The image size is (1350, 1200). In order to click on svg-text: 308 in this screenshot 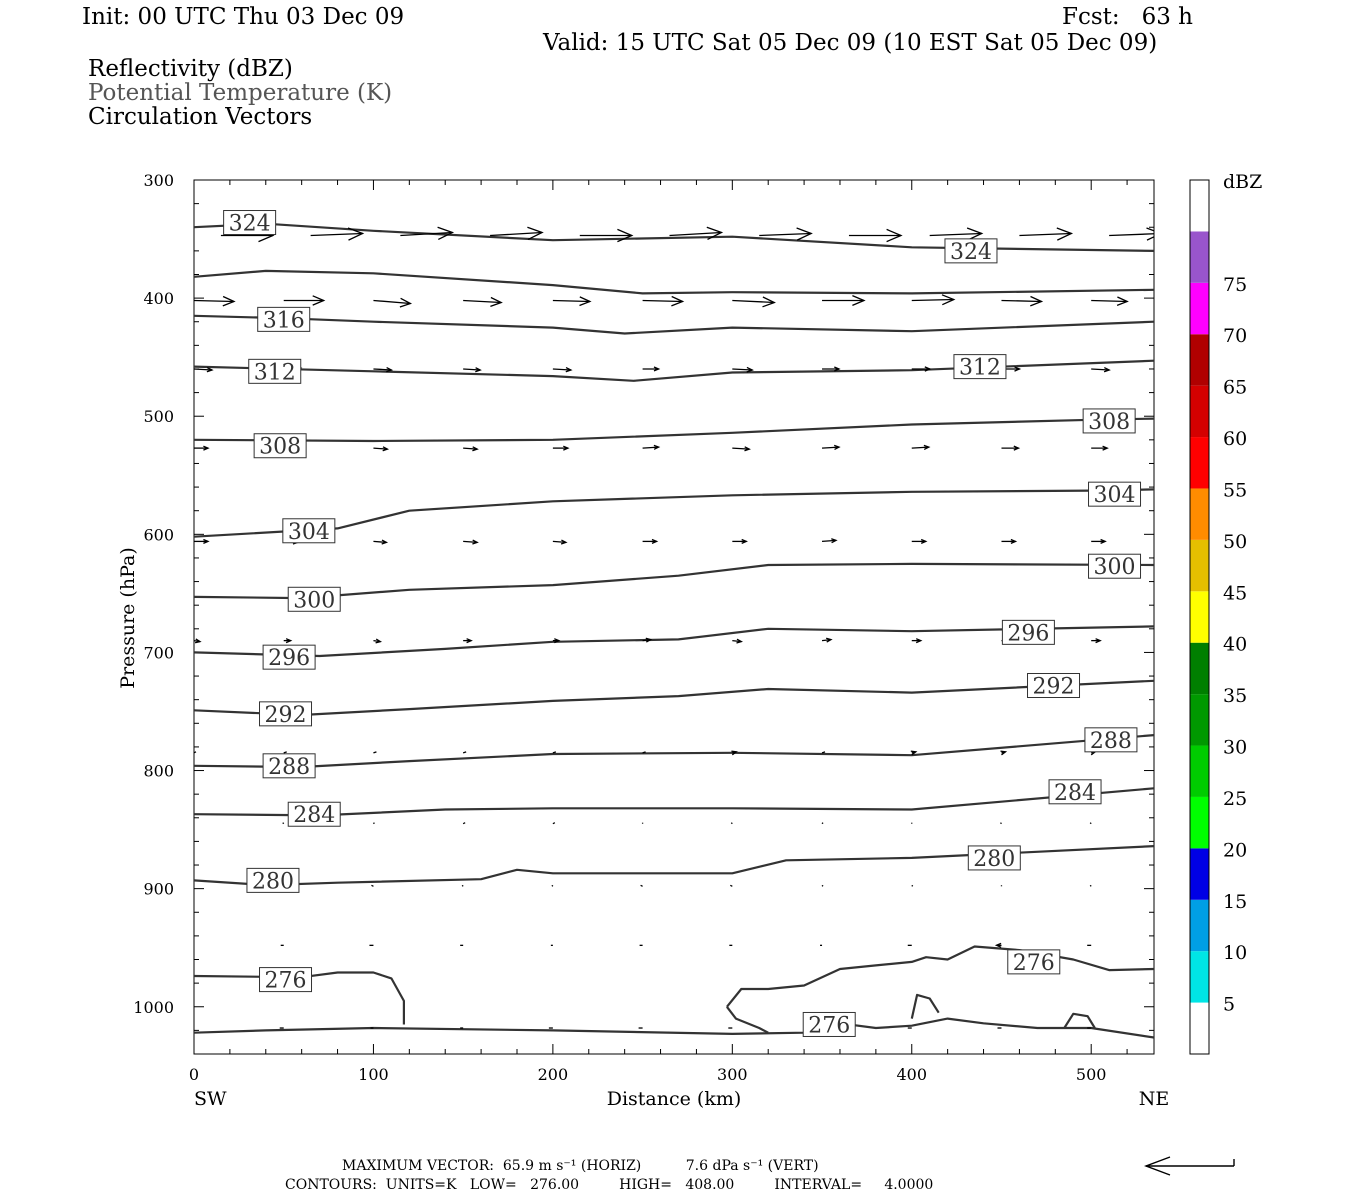, I will do `click(1109, 422)`.